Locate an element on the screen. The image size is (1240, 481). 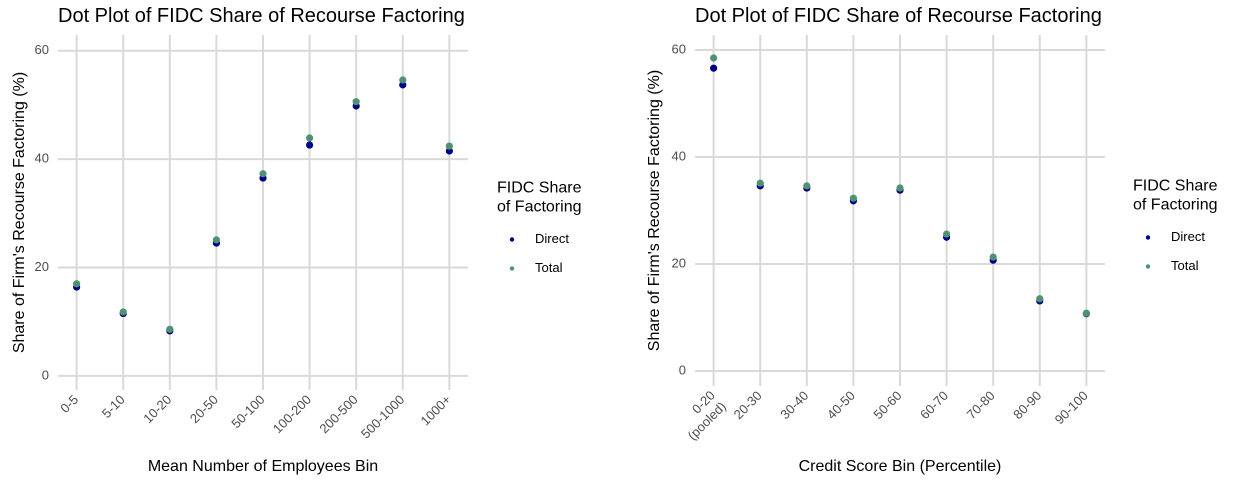
x-tick-label: 0-20(pooled) is located at coordinates (701, 415).